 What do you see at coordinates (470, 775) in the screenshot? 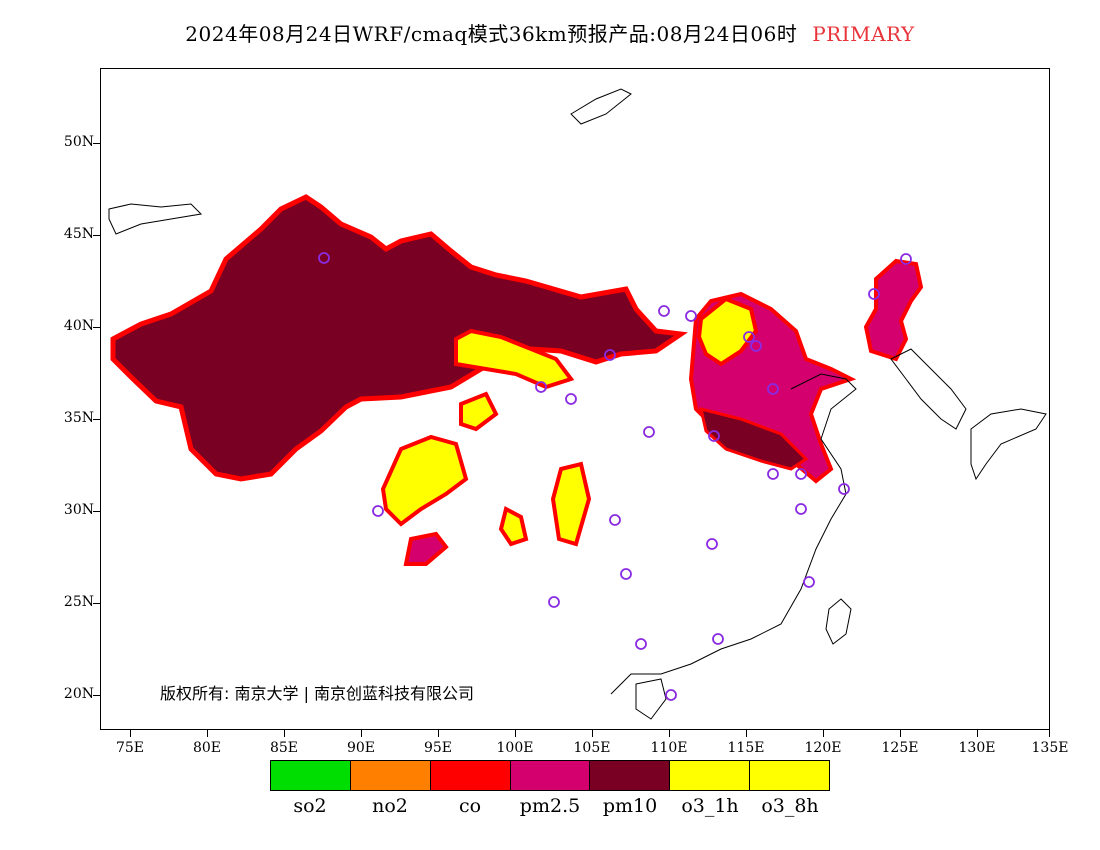
I see `legend-swatch-co` at bounding box center [470, 775].